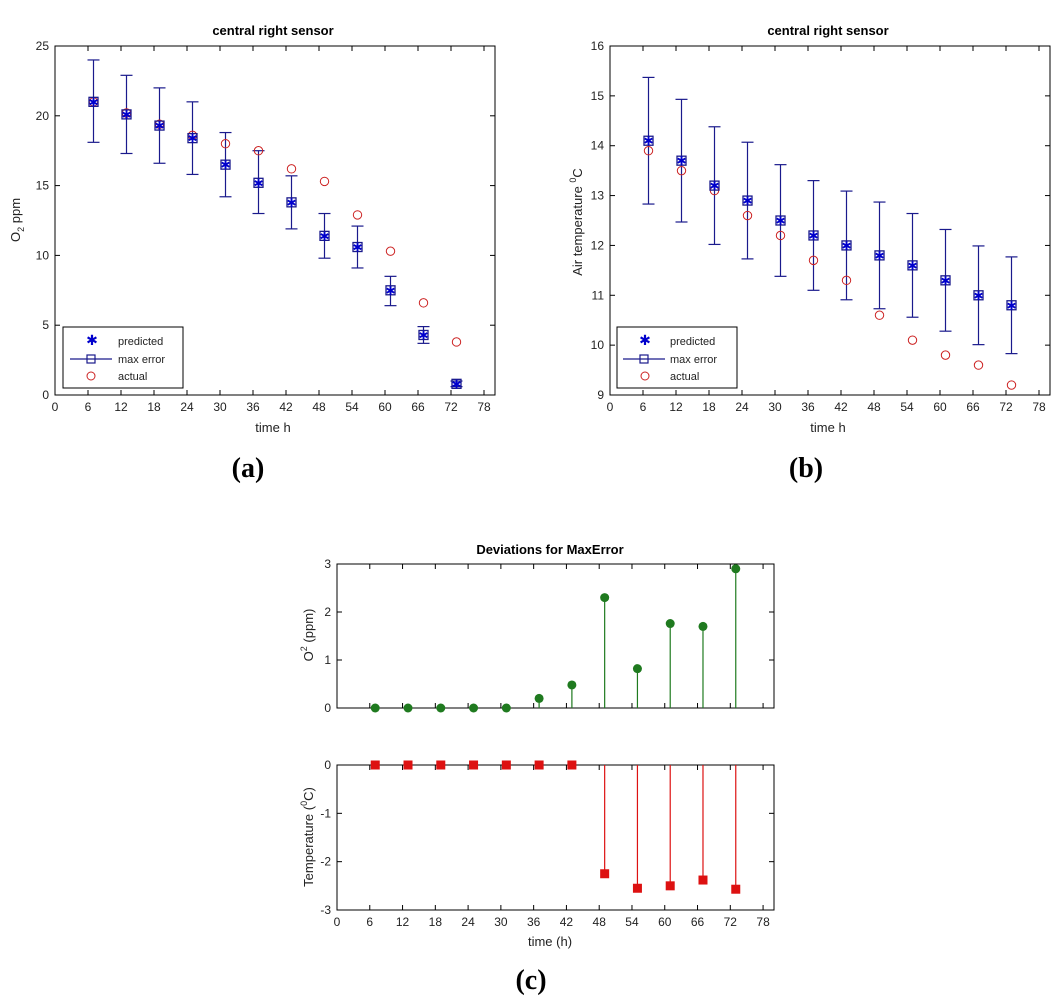 The width and height of the screenshot is (1060, 1000). Describe the element at coordinates (123, 357) in the screenshot. I see `panel-a-legend: ✱ predicted max error actual` at that location.